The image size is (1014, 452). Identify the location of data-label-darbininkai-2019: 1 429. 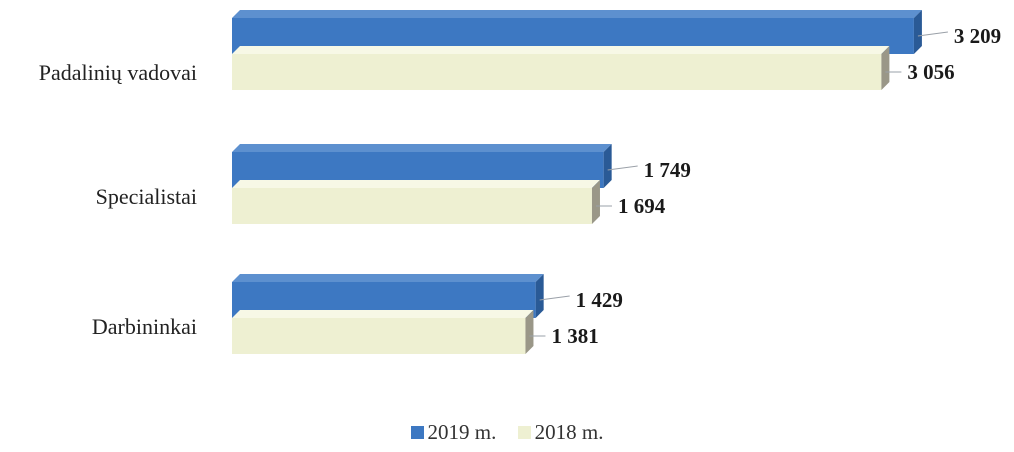
(599, 300).